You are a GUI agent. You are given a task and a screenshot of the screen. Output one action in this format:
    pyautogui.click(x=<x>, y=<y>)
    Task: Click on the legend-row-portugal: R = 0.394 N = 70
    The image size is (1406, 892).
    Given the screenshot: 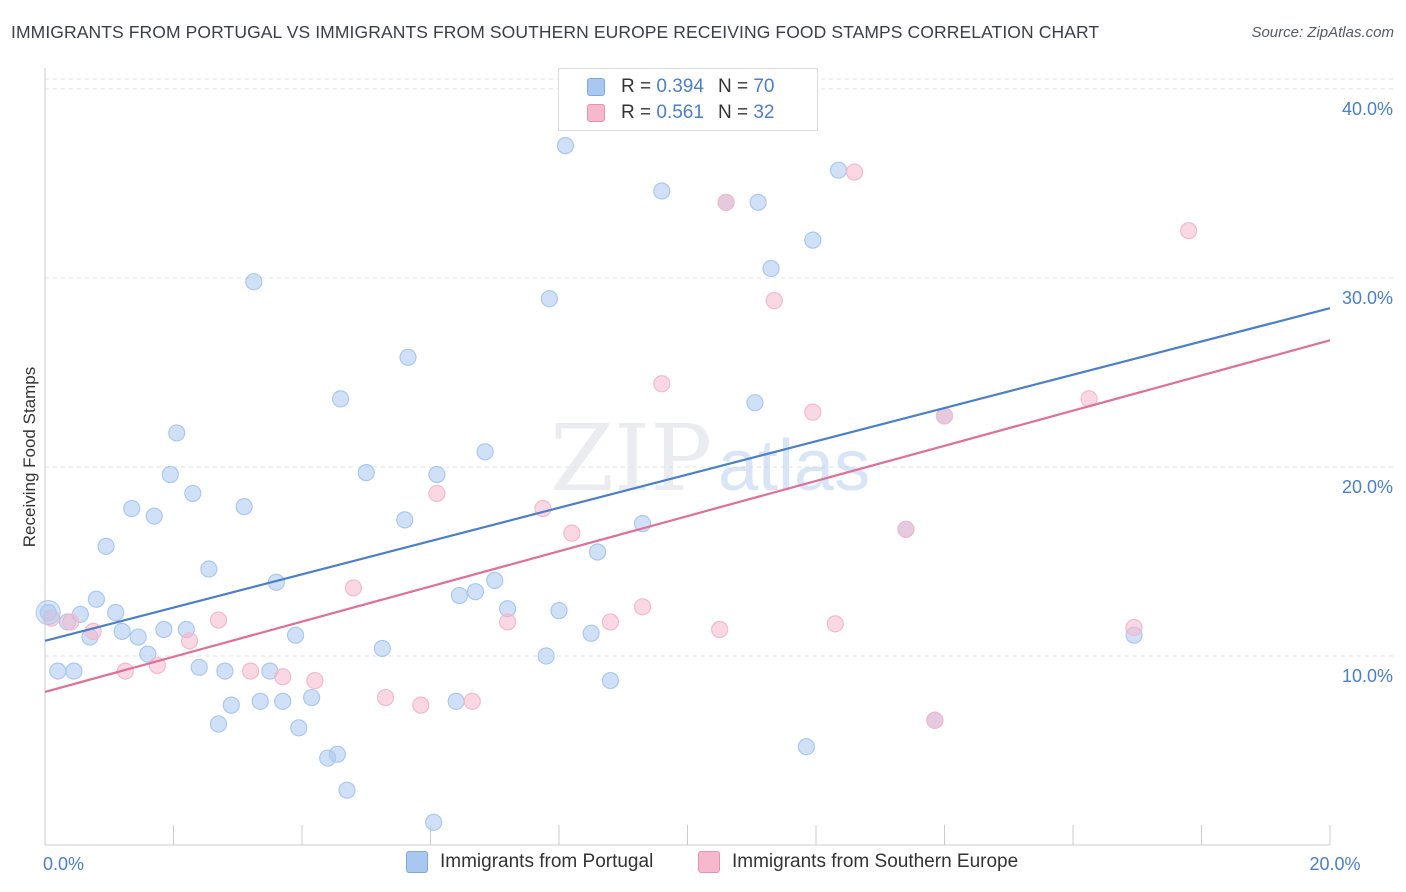 What is the action you would take?
    pyautogui.click(x=680, y=87)
    